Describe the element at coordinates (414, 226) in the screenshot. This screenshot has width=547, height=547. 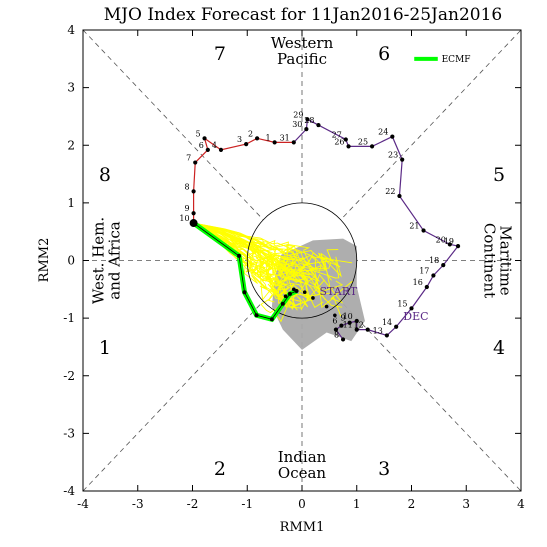
I see `day-label: 21` at that location.